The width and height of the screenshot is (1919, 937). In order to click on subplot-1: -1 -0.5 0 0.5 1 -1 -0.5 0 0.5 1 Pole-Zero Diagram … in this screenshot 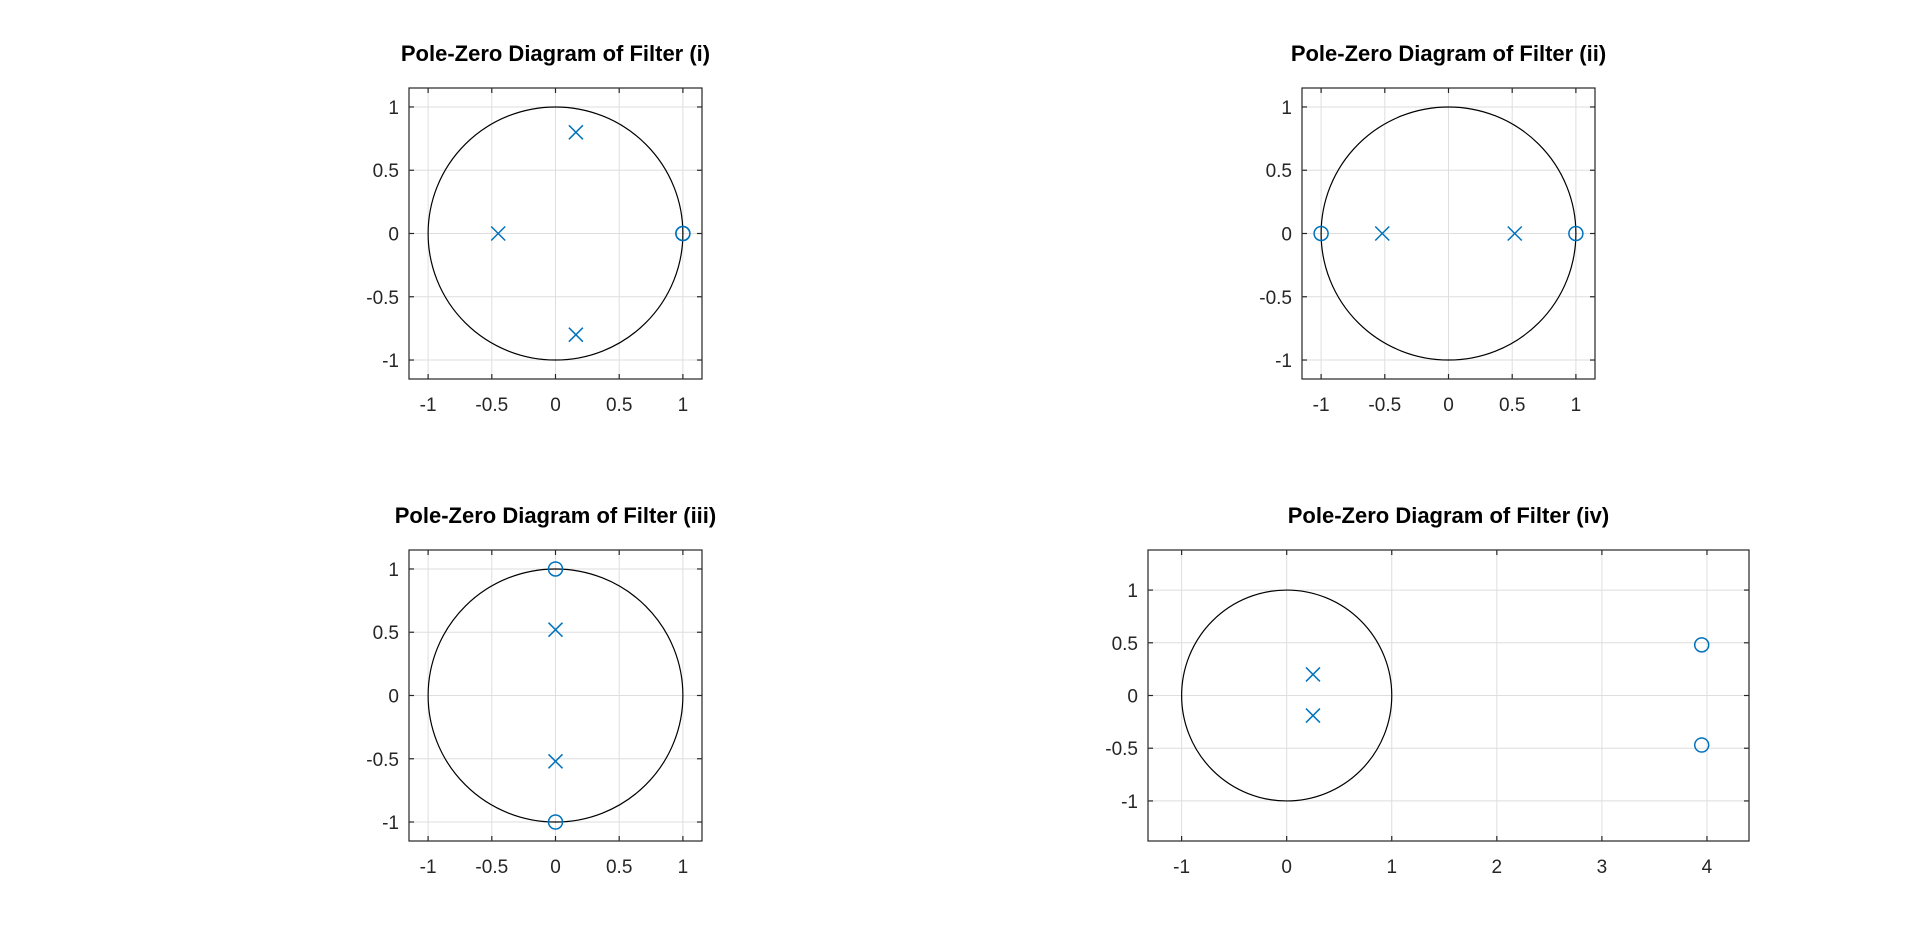, I will do `click(538, 228)`.